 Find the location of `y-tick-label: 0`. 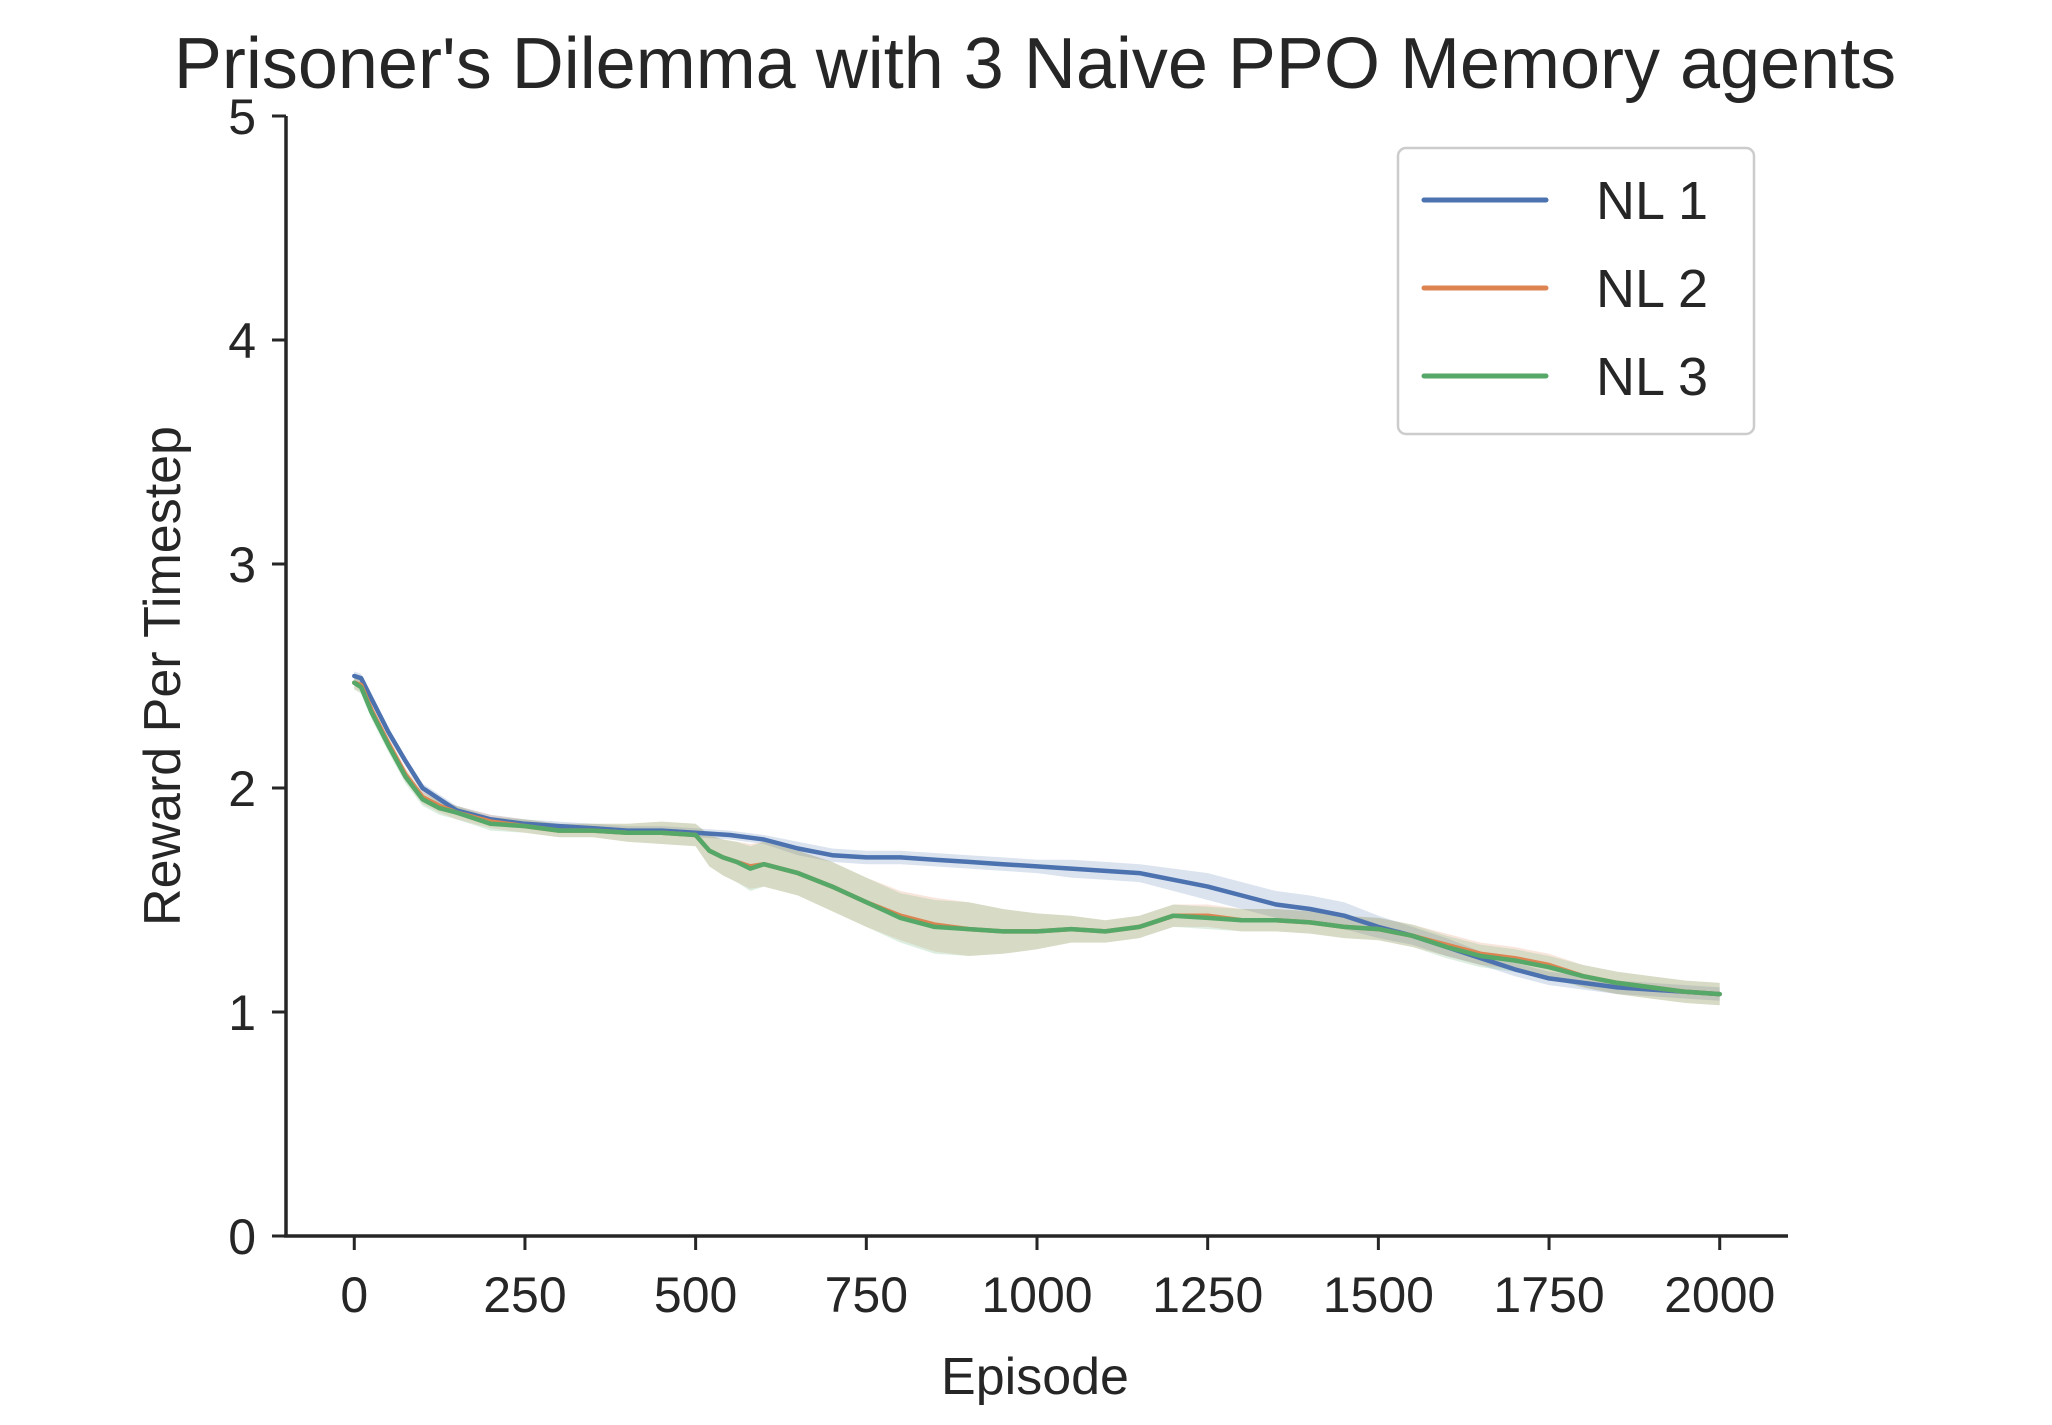

y-tick-label: 0 is located at coordinates (242, 1237).